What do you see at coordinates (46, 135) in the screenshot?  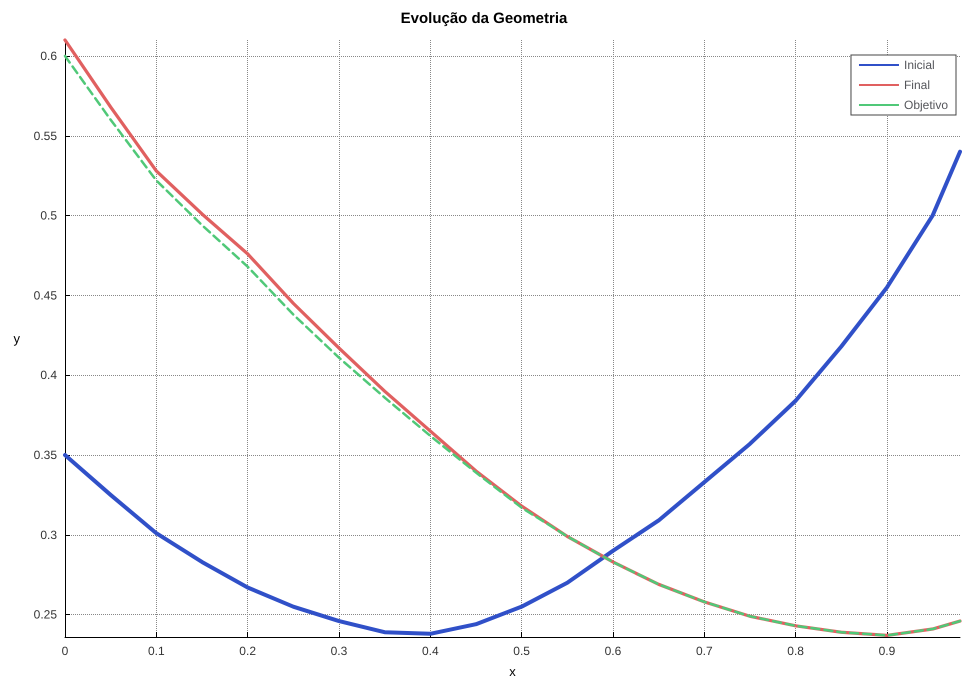 I see `y-tick-label: 0.55` at bounding box center [46, 135].